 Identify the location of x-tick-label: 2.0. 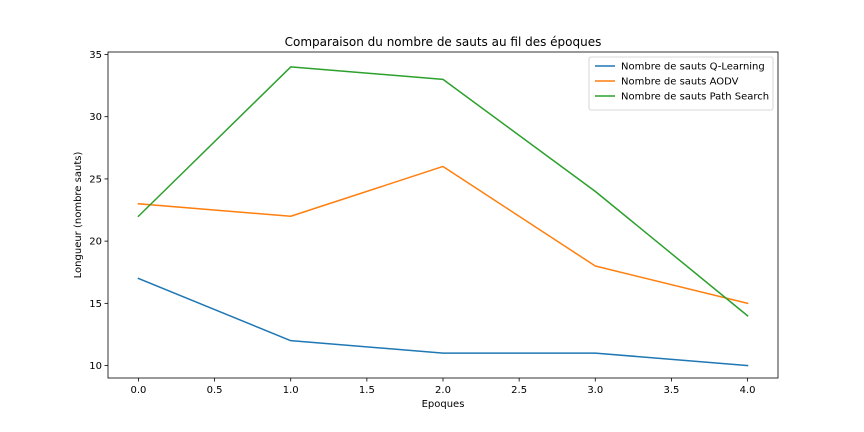
(443, 390).